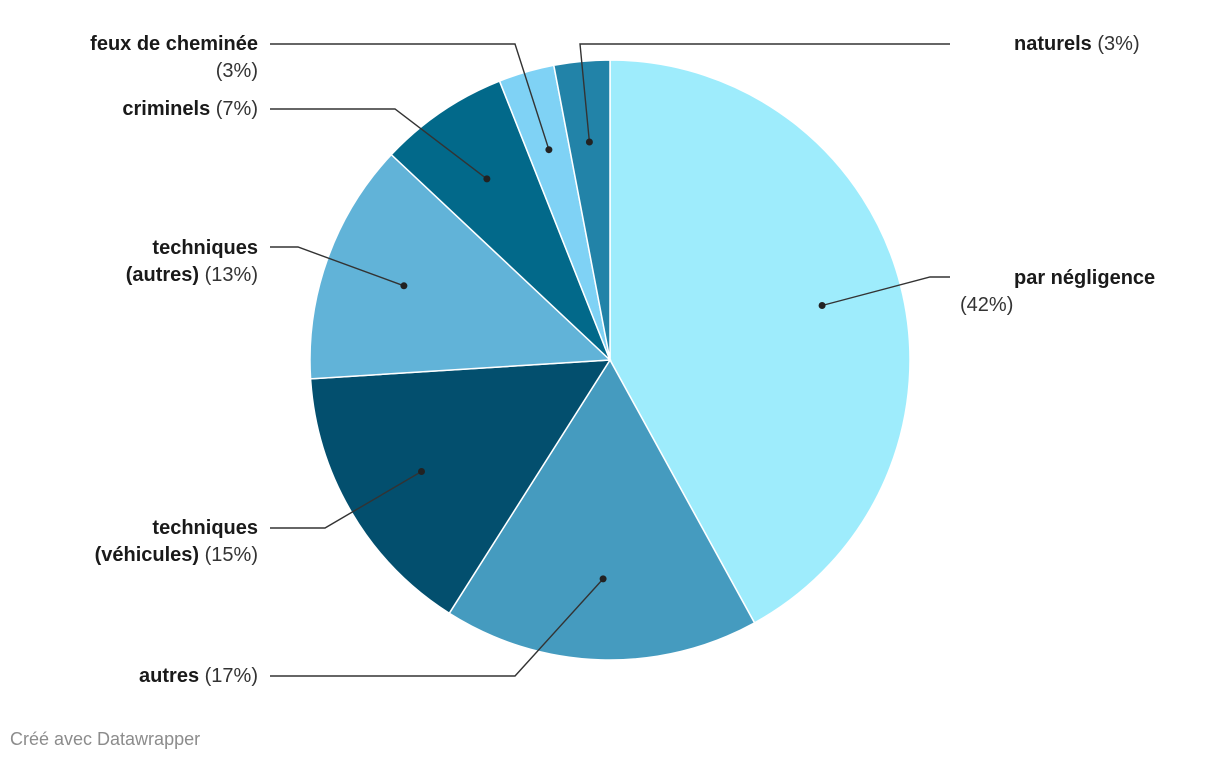 The height and width of the screenshot is (766, 1220). What do you see at coordinates (105, 739) in the screenshot?
I see `credit-text: Créé avec Datawrapper` at bounding box center [105, 739].